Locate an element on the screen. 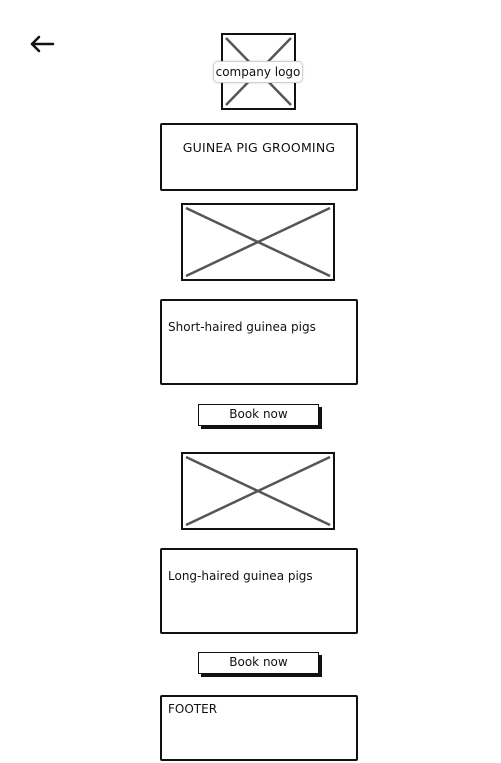  service-description: Short-haired guinea pigs is located at coordinates (242, 327).